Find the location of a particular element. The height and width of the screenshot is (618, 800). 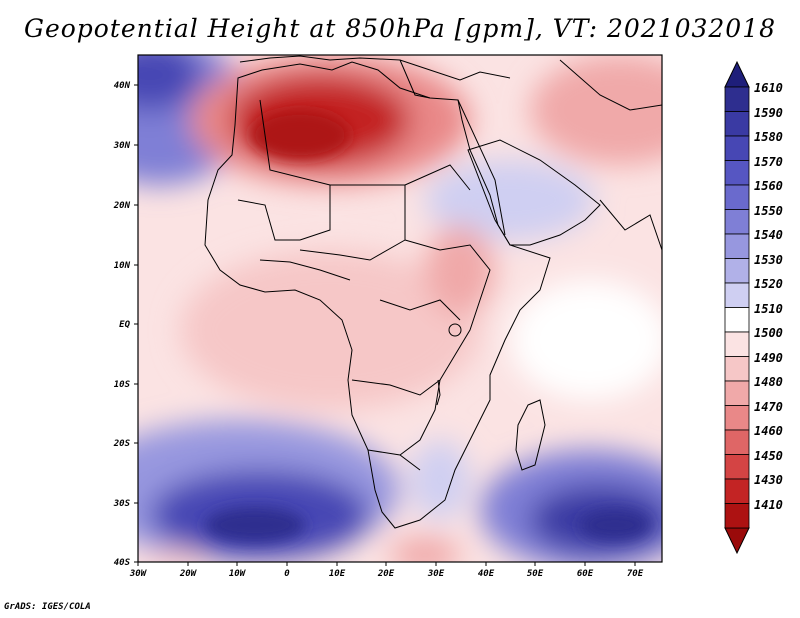

lat-label: 40N is located at coordinates (122, 86).